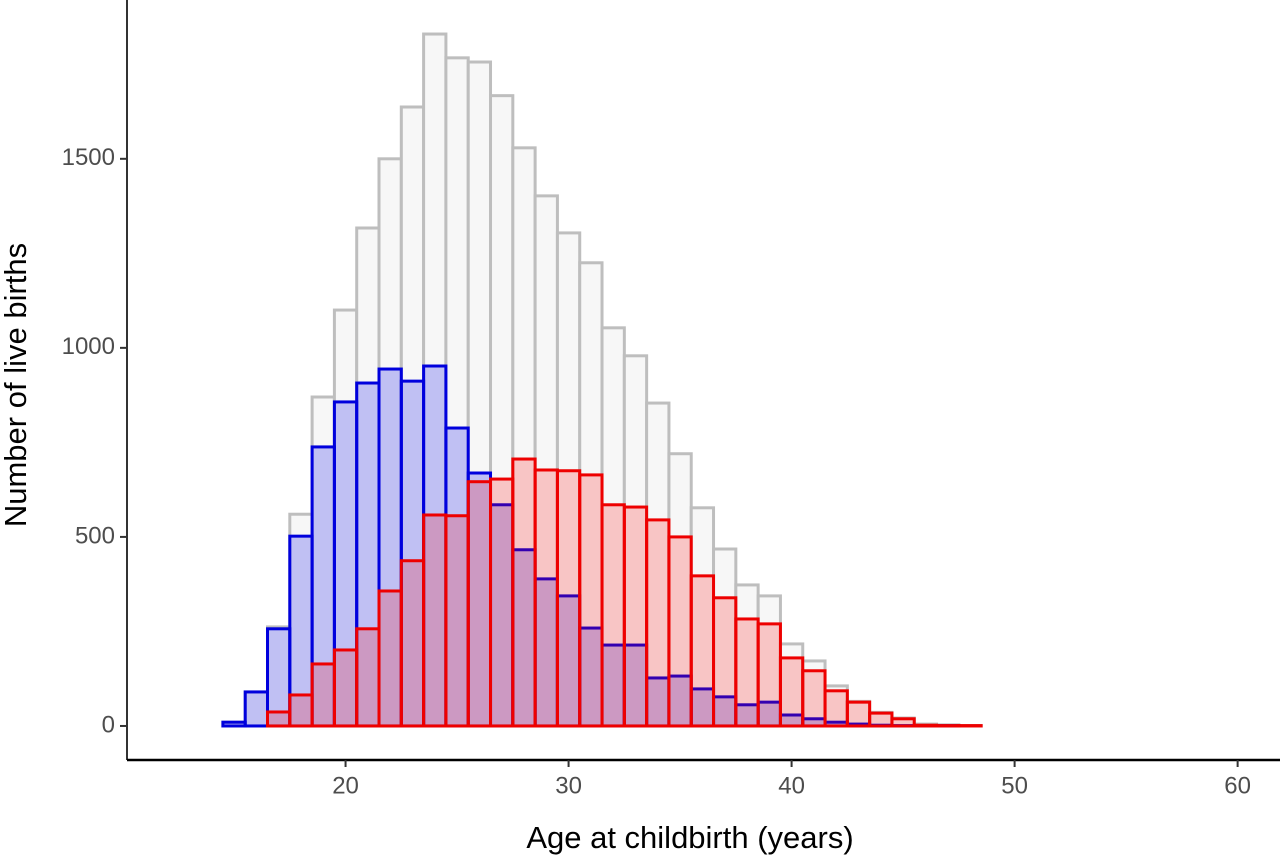  Describe the element at coordinates (88, 346) in the screenshot. I see `y-tick-label: 1000` at that location.